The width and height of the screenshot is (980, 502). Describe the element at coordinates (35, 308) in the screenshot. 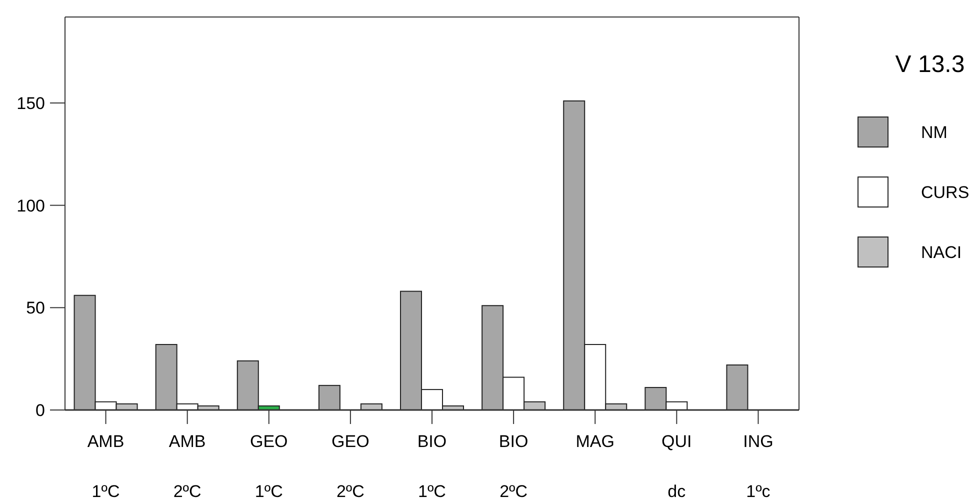

I see `y-tick-label: 50` at that location.